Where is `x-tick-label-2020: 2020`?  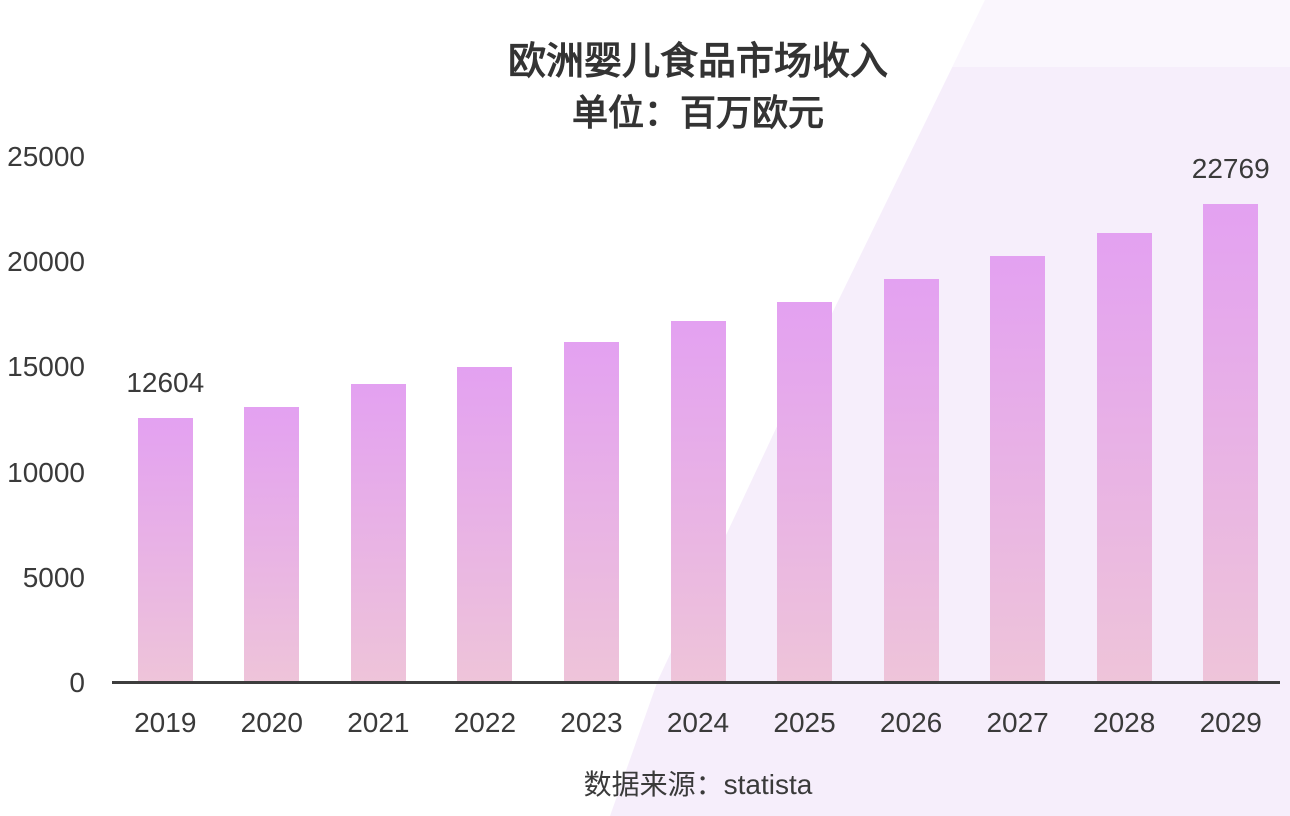
x-tick-label-2020: 2020 is located at coordinates (271, 722).